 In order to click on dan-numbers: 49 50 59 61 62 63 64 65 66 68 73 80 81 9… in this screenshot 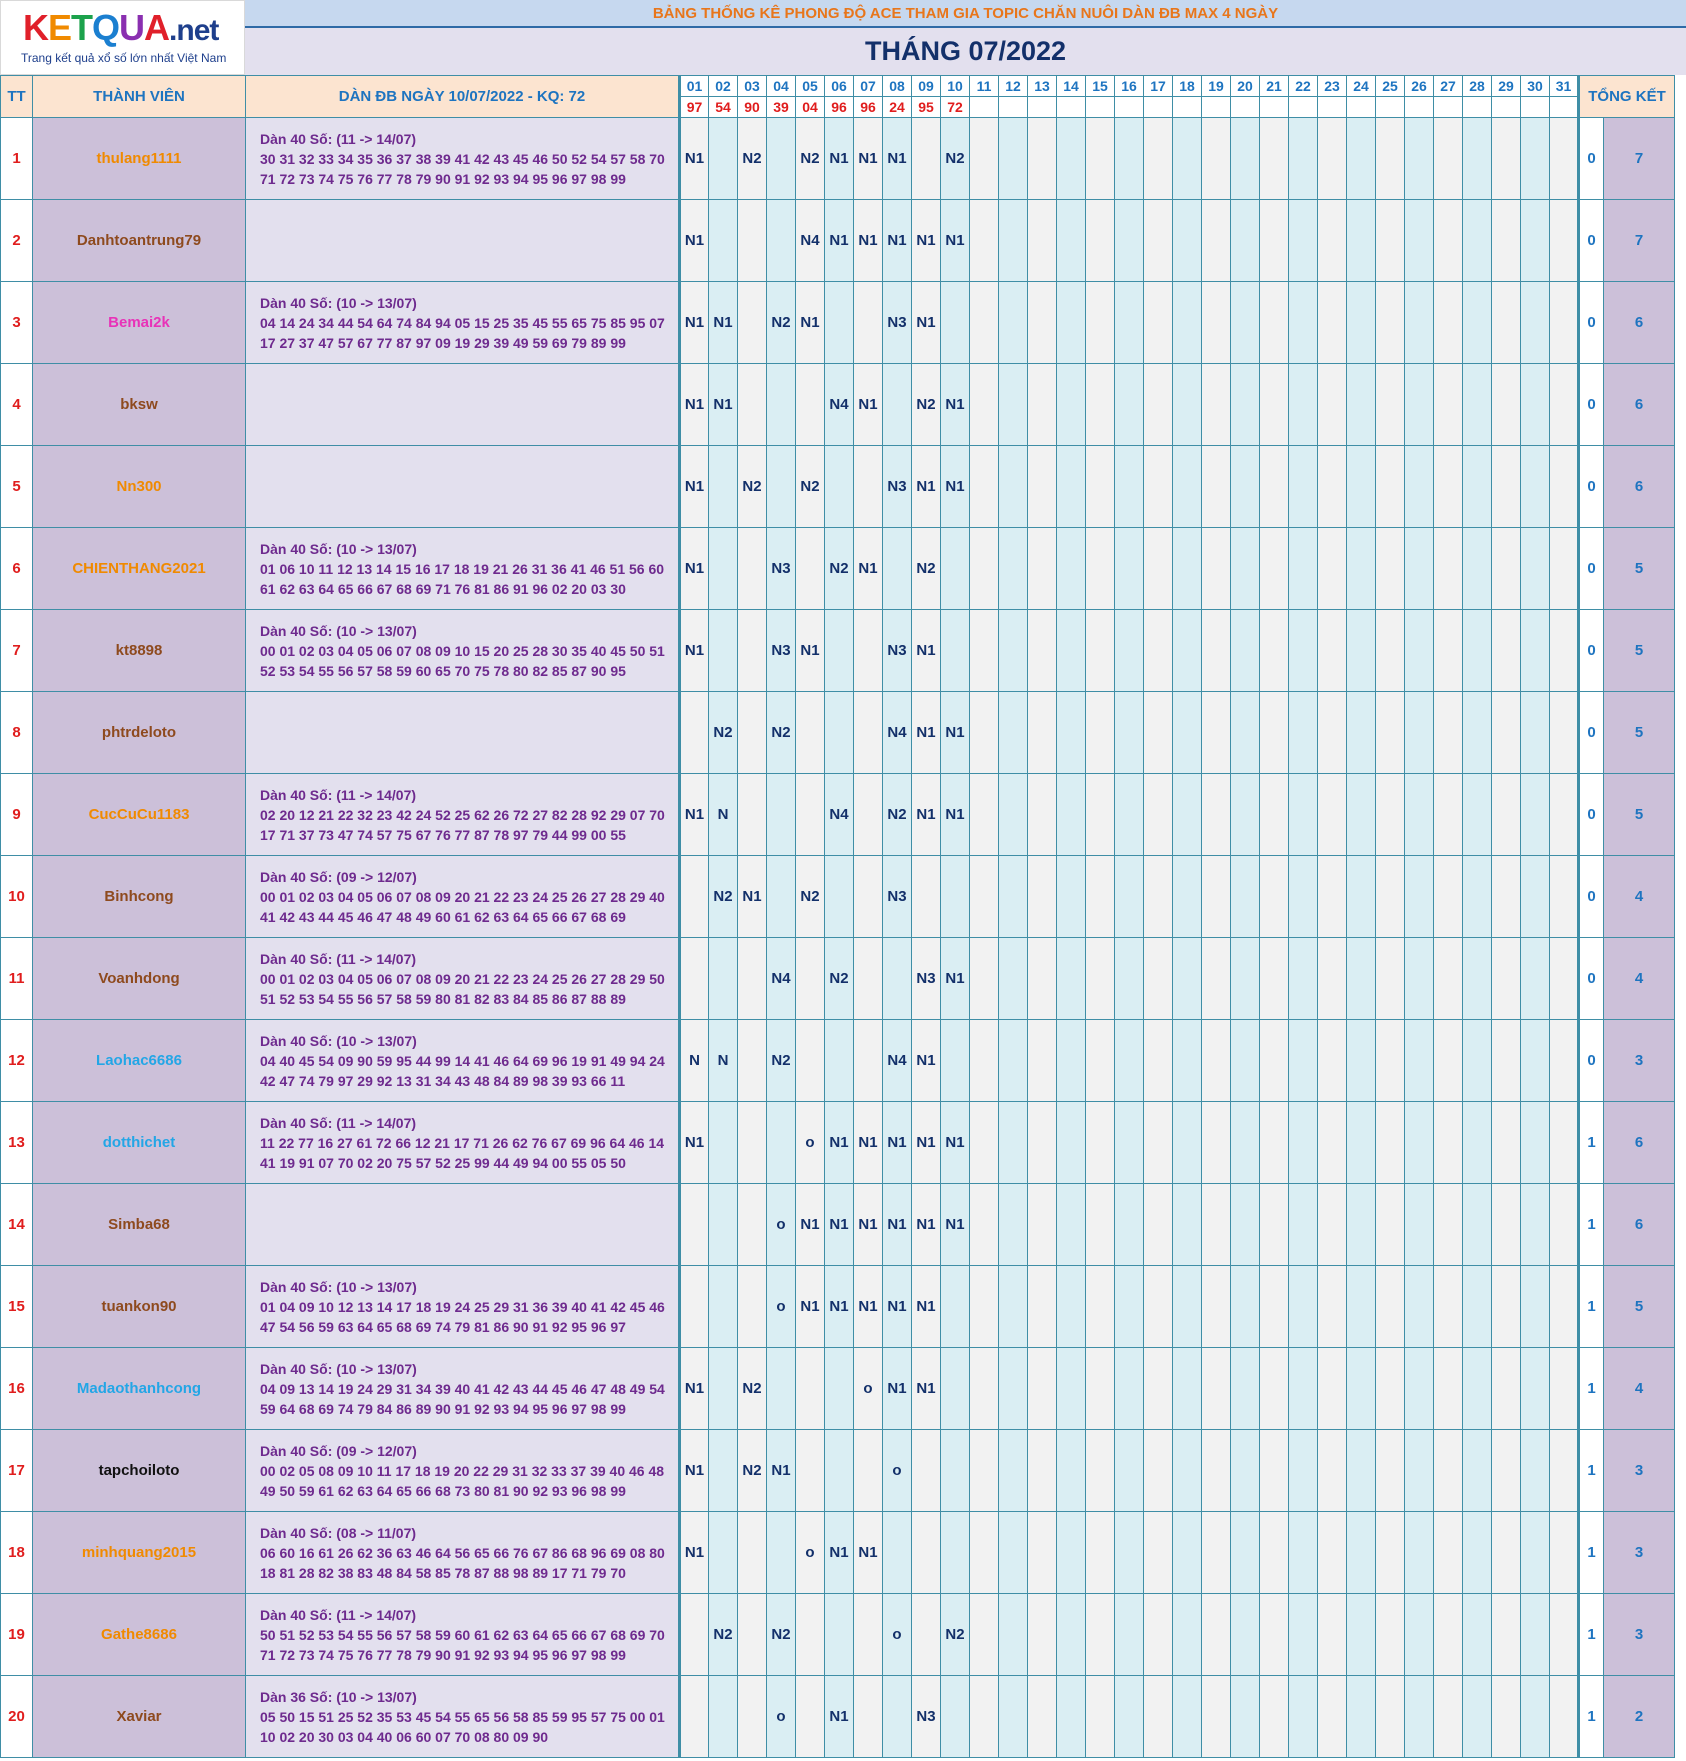, I will do `click(443, 1490)`.